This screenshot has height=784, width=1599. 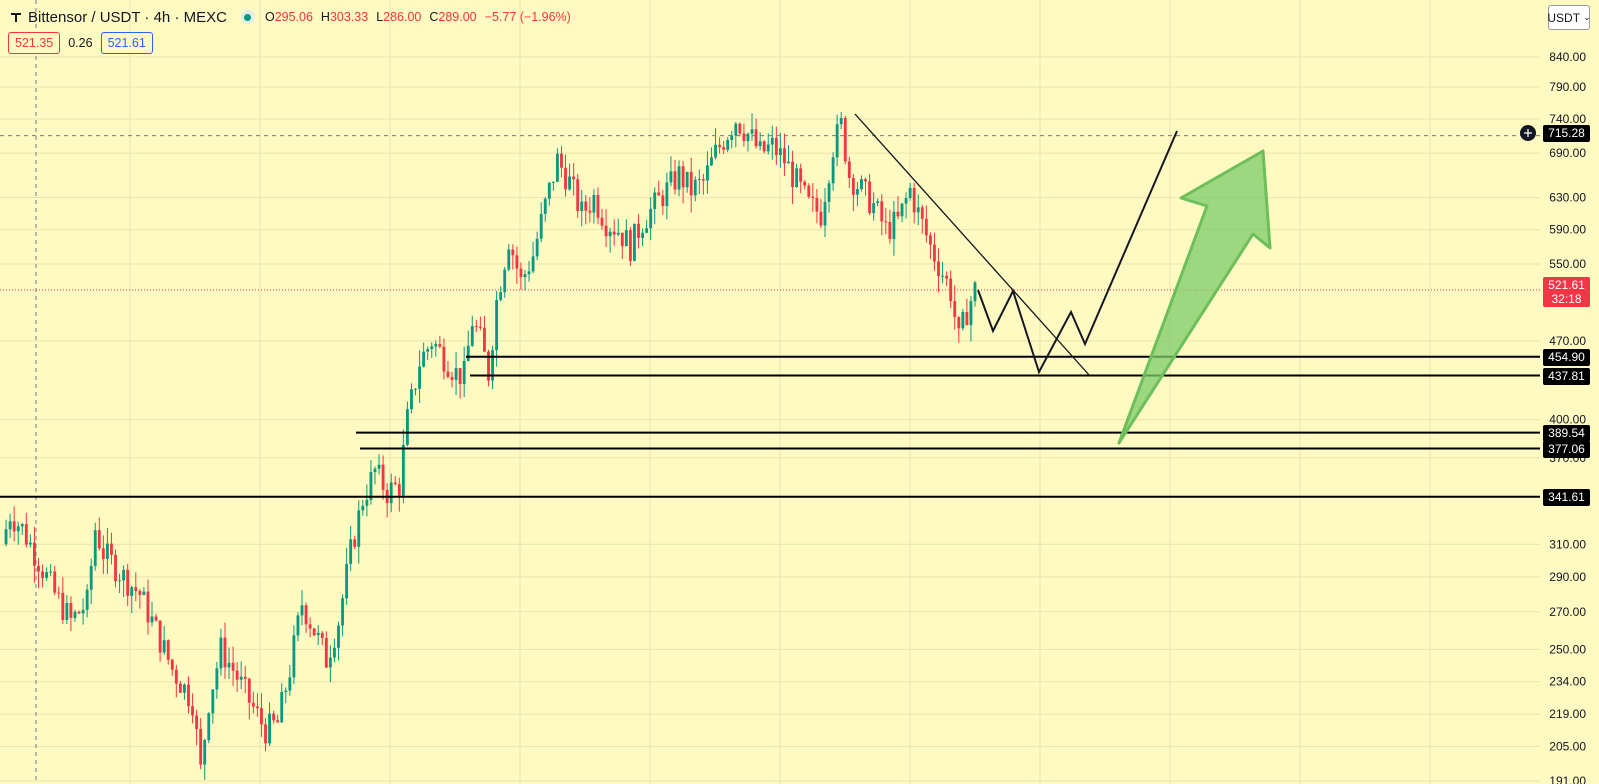 What do you see at coordinates (34, 43) in the screenshot?
I see `sell-price-button: 521.35` at bounding box center [34, 43].